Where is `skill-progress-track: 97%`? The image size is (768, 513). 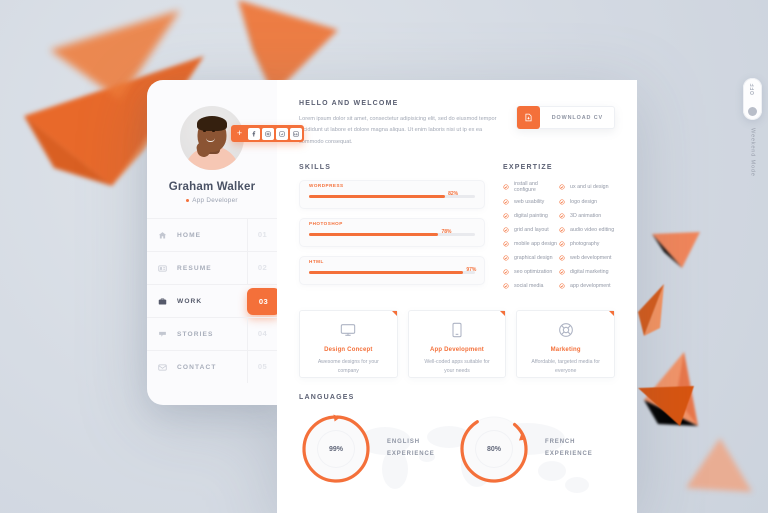
skill-progress-track: 97% is located at coordinates (392, 270).